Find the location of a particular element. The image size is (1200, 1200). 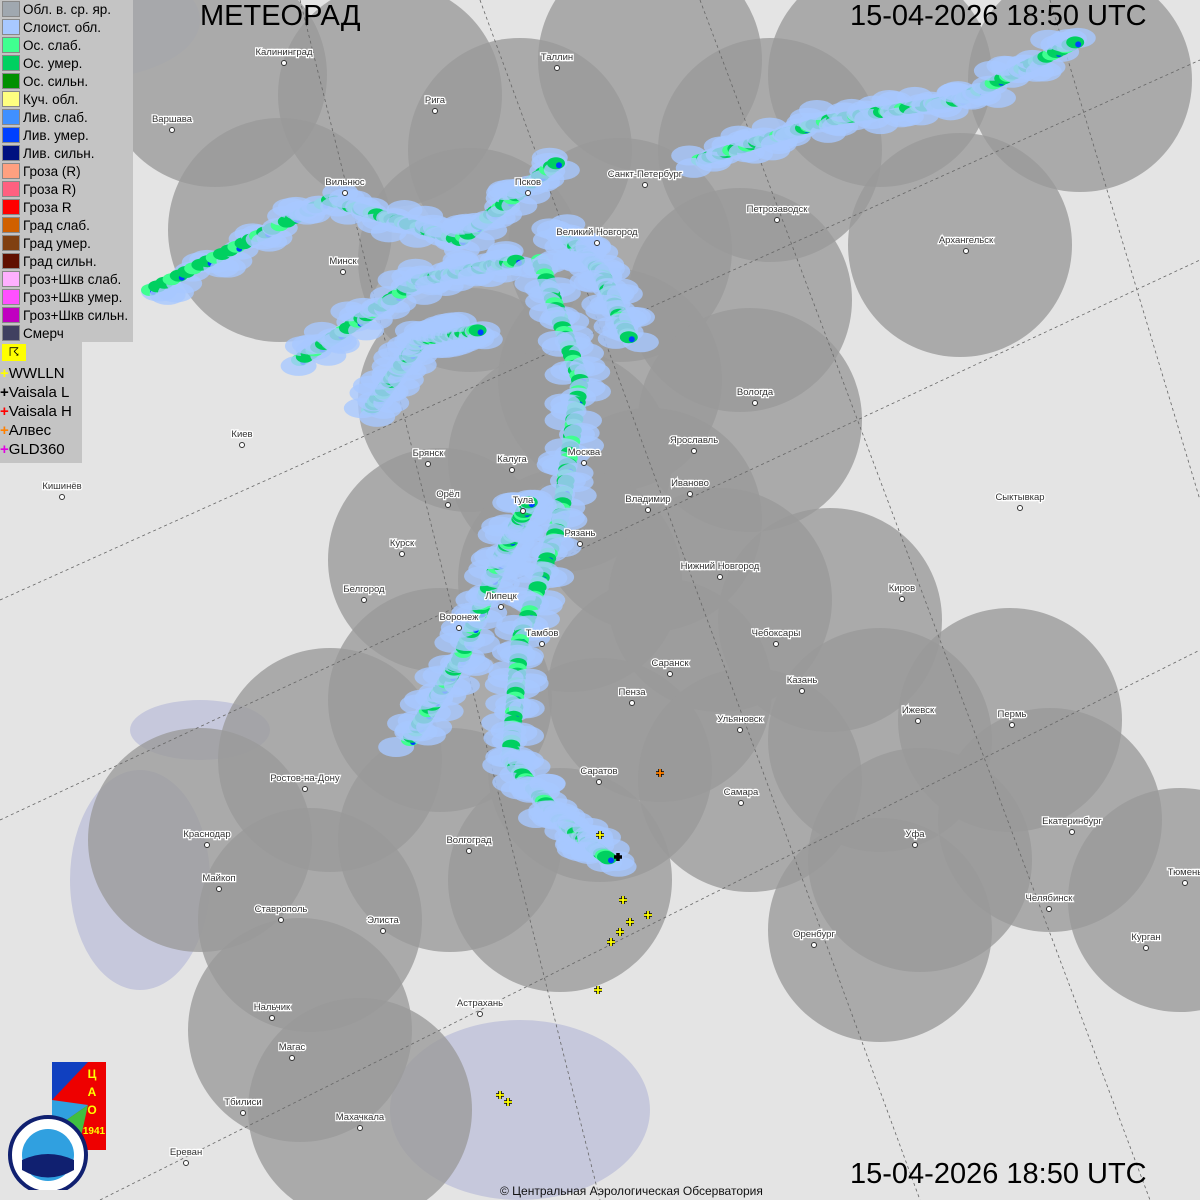

city-marker: Рига is located at coordinates (435, 104).